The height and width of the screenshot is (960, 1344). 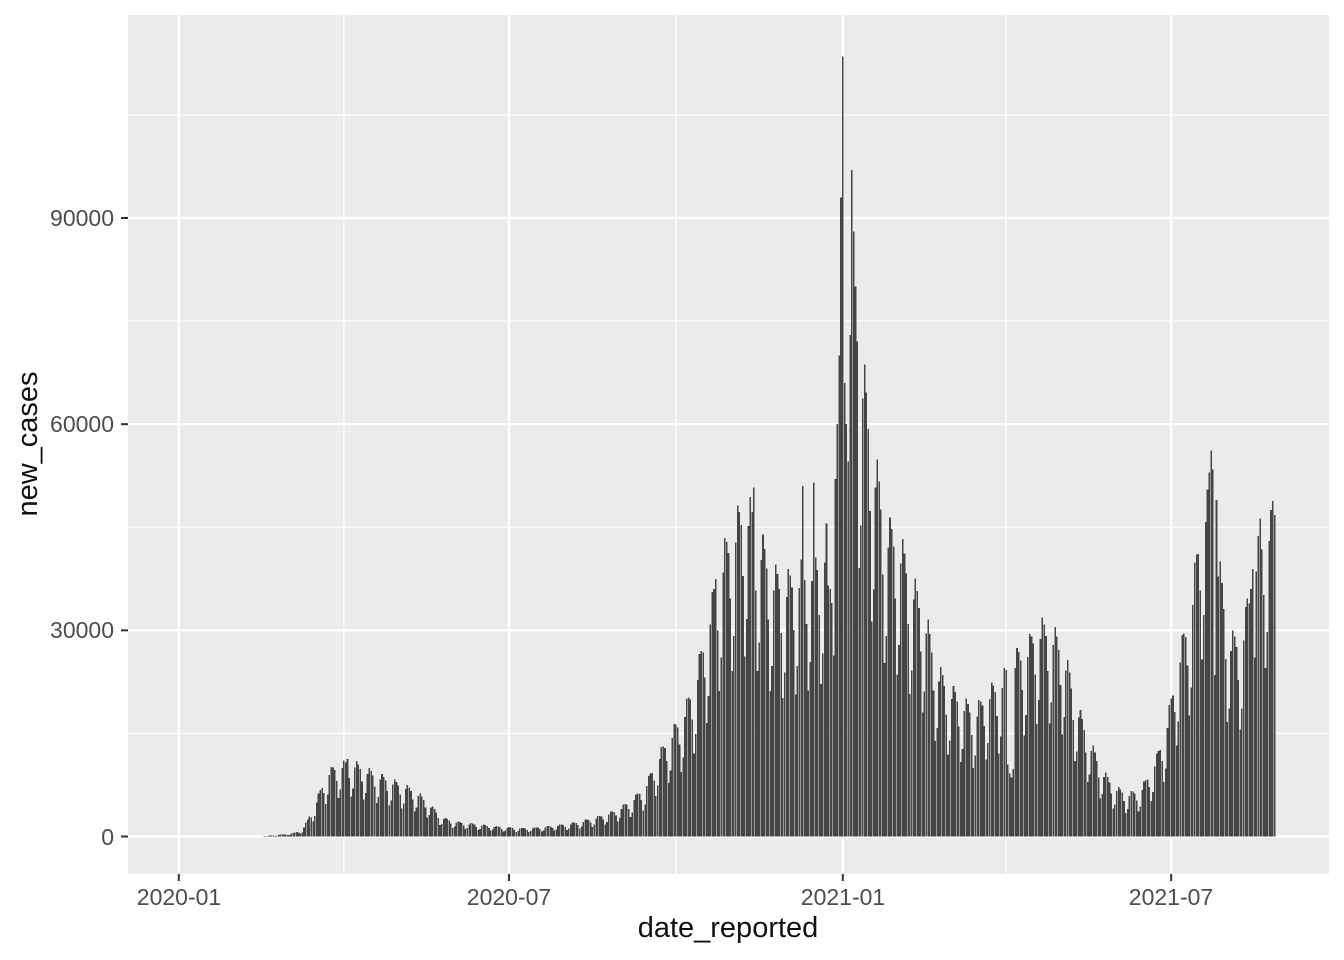 What do you see at coordinates (82, 424) in the screenshot?
I see `y-tick-label: 60000` at bounding box center [82, 424].